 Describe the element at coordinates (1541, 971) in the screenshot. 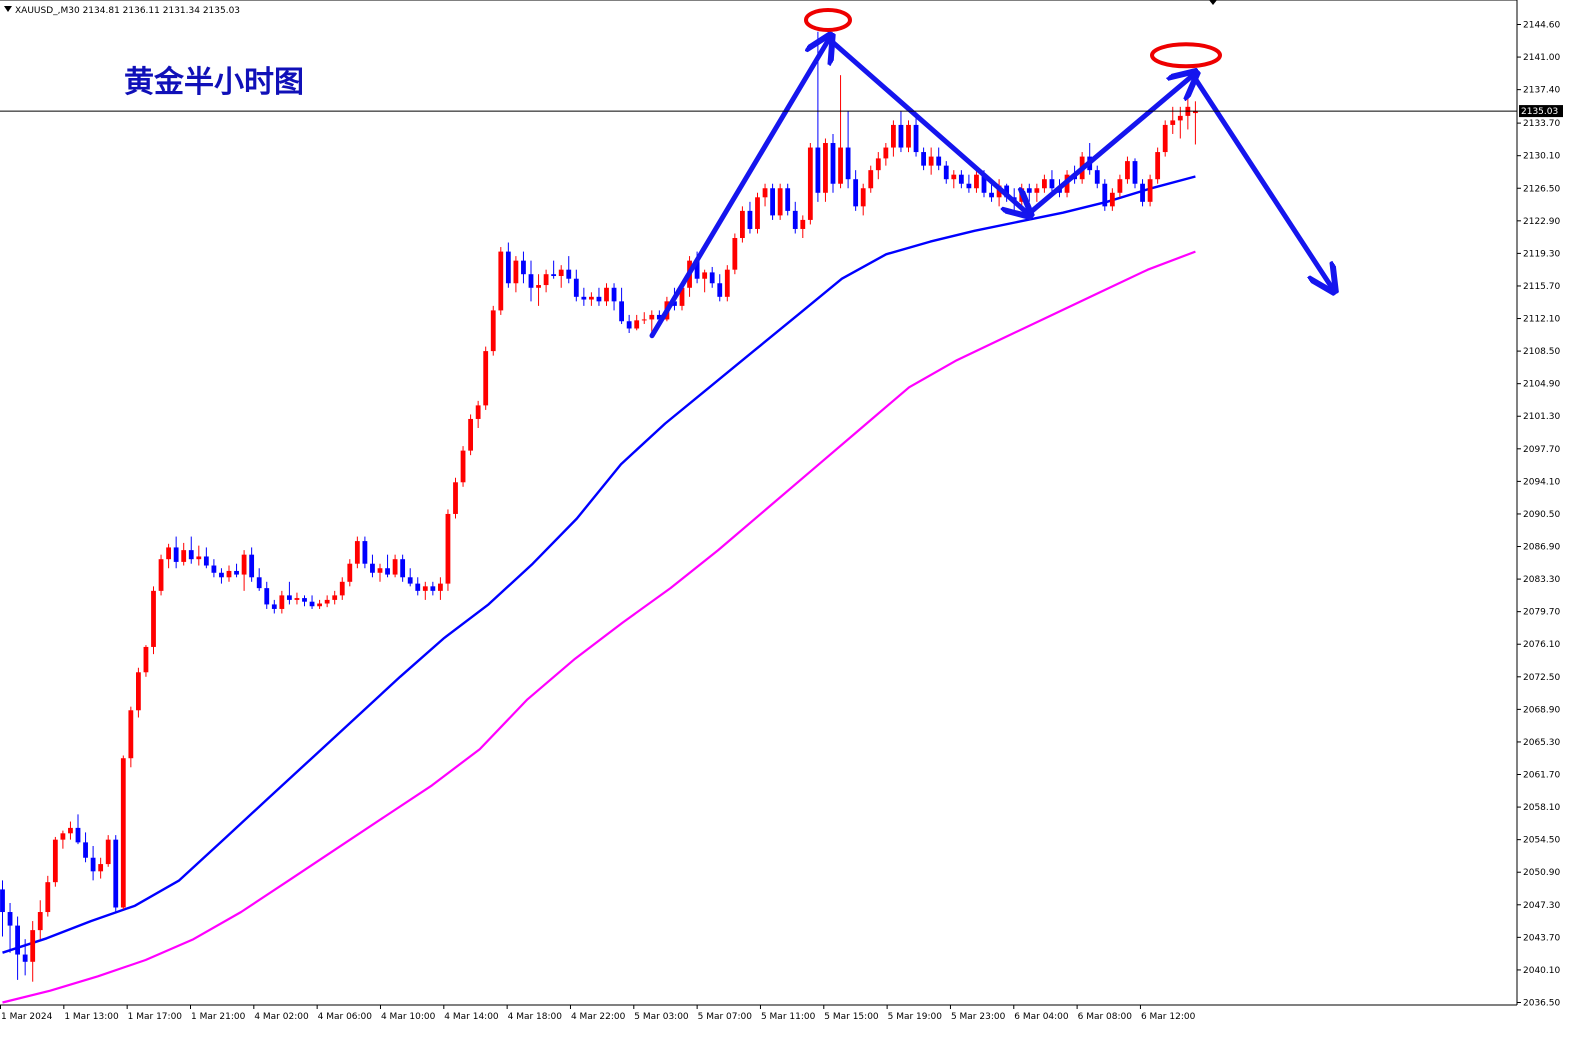

I see `price-tick-label: 2040.10` at that location.